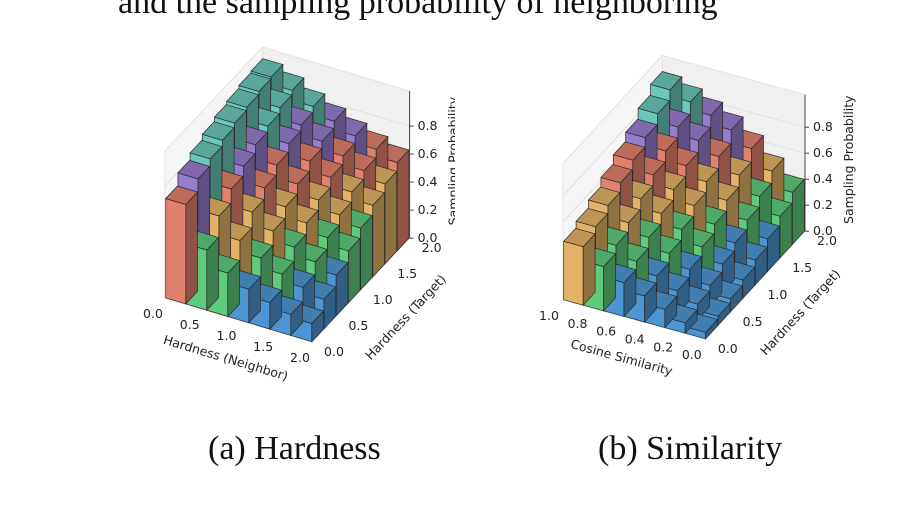 The image size is (910, 508). I want to click on caption-hardness: (a) Hardness, so click(294, 448).